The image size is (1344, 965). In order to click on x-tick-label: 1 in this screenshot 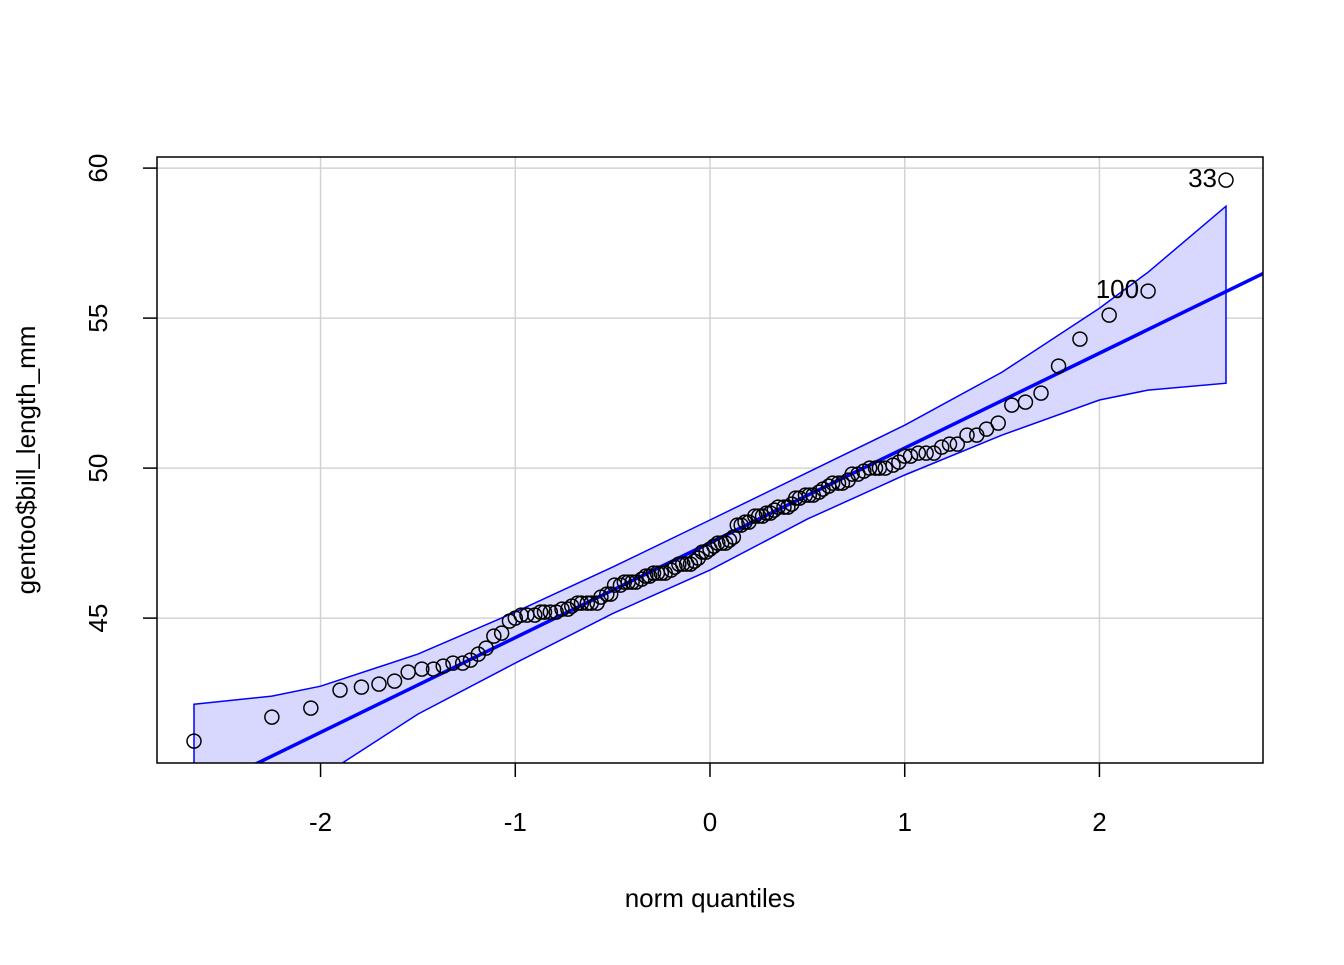, I will do `click(904, 822)`.